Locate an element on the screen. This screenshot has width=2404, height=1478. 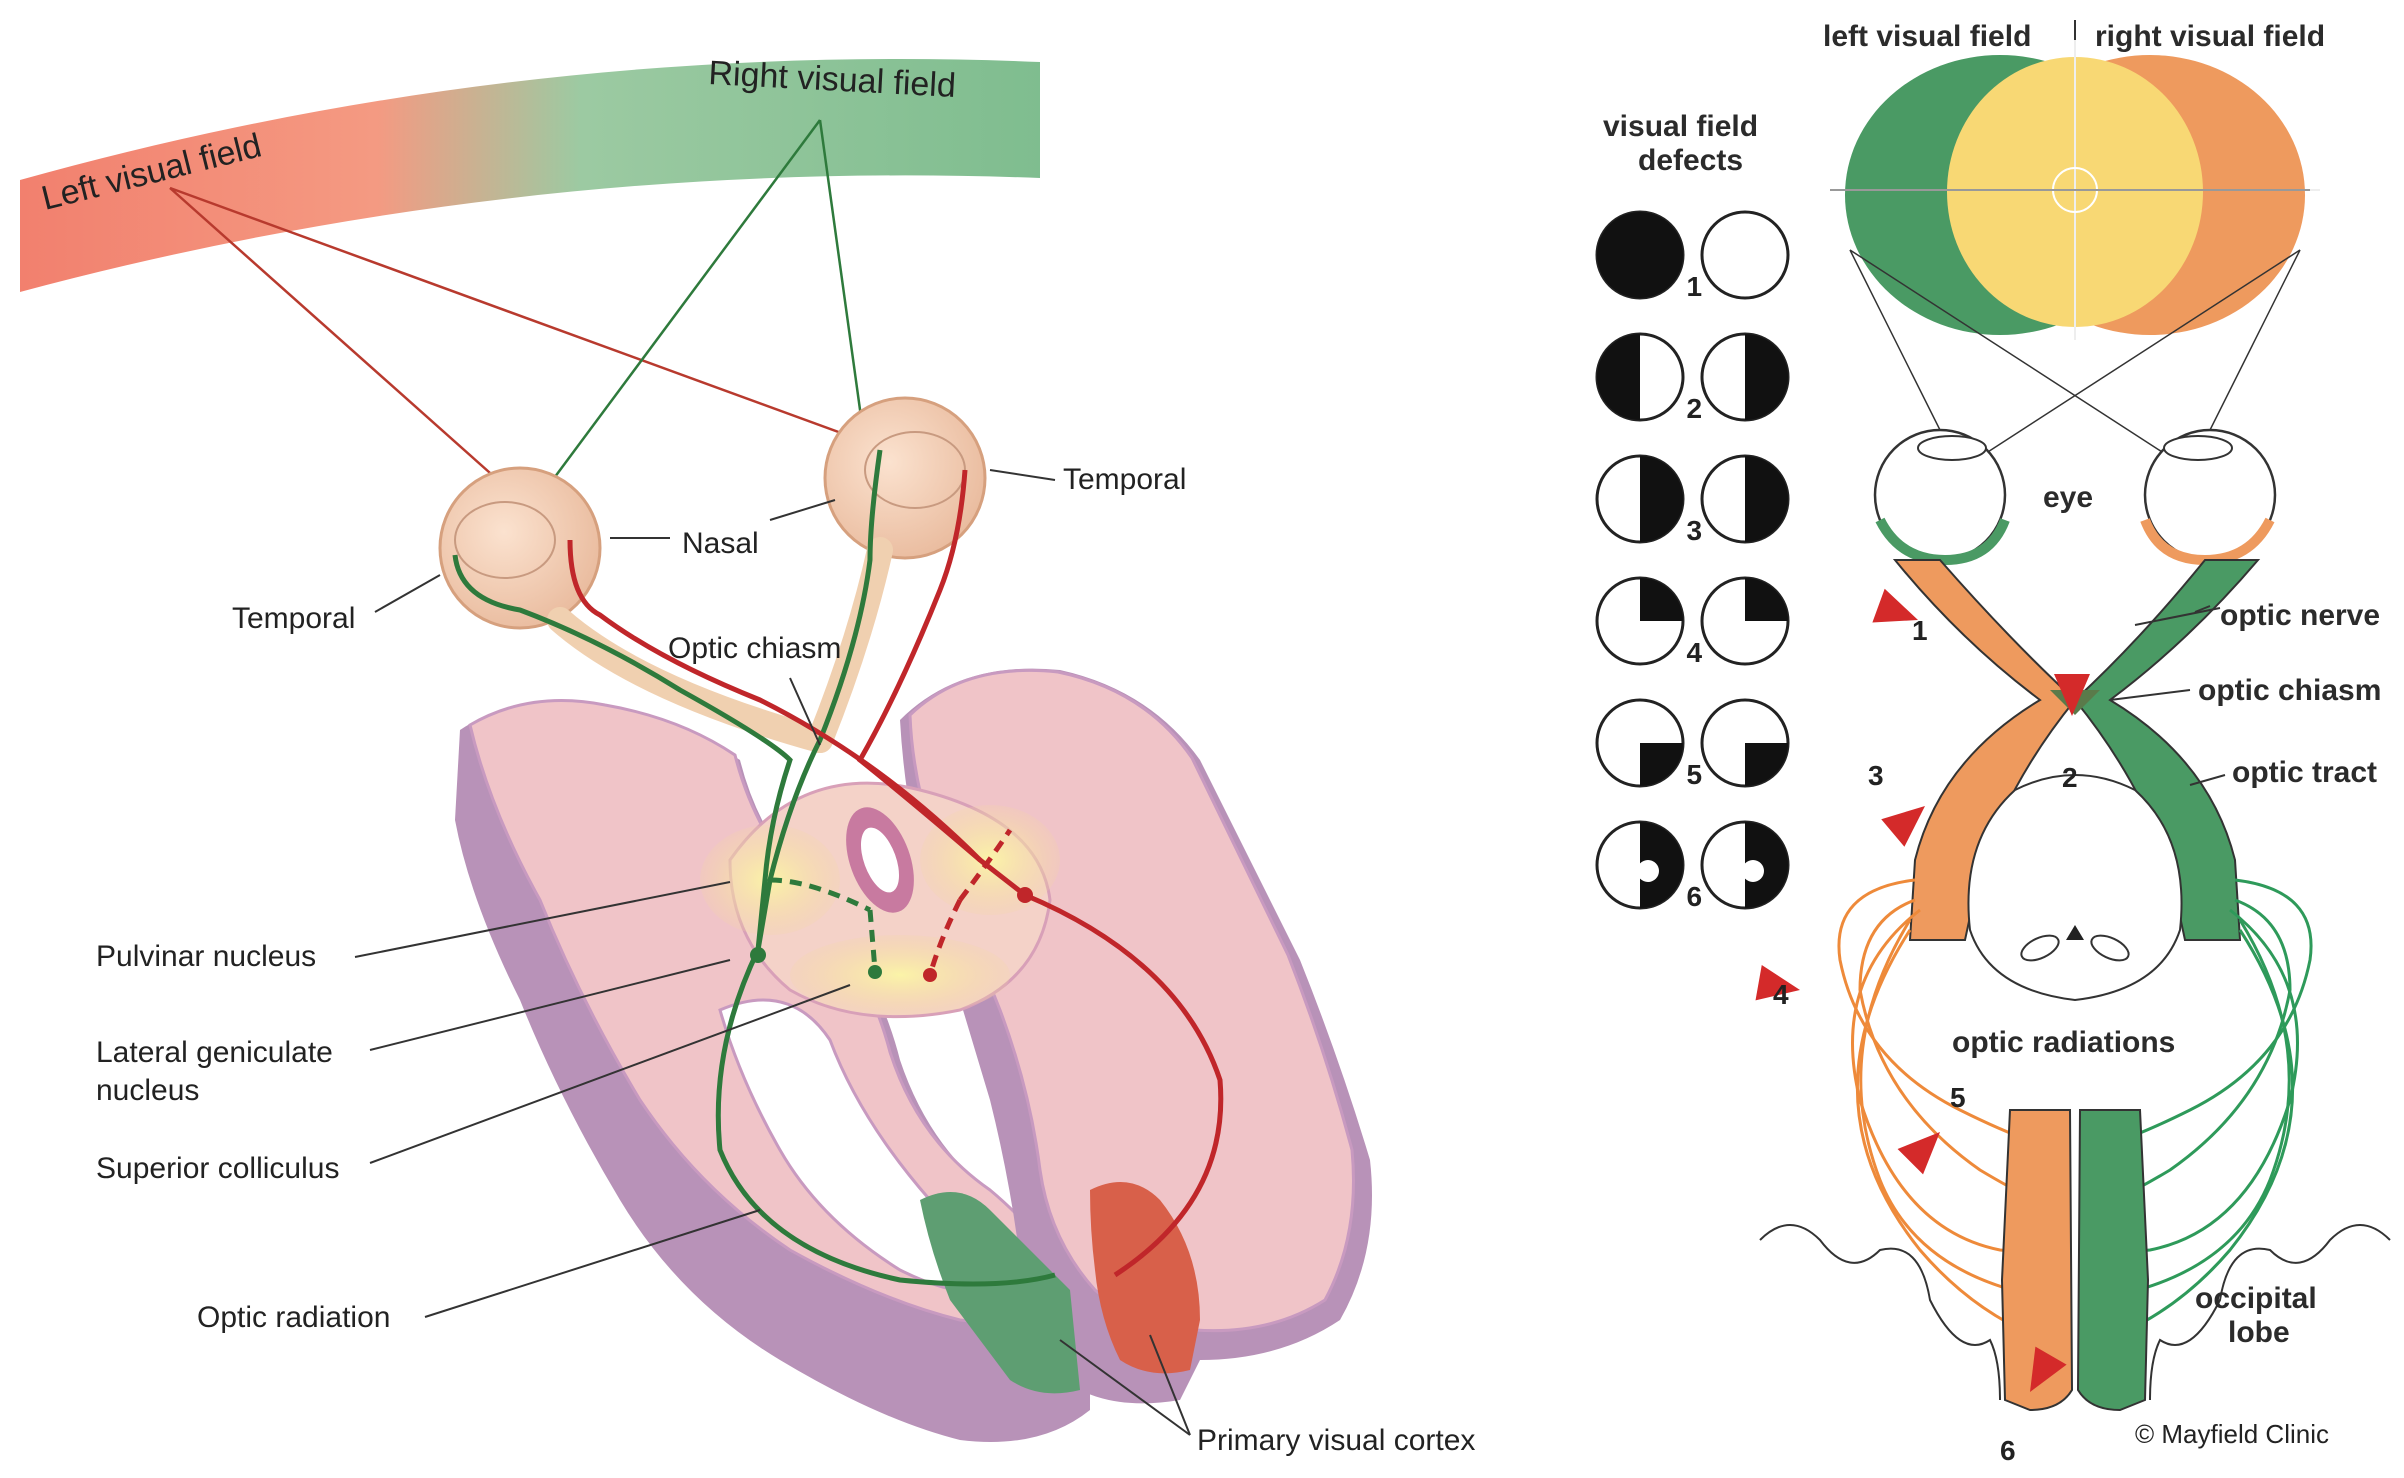
lesion-number-2: 2 is located at coordinates (2070, 777).